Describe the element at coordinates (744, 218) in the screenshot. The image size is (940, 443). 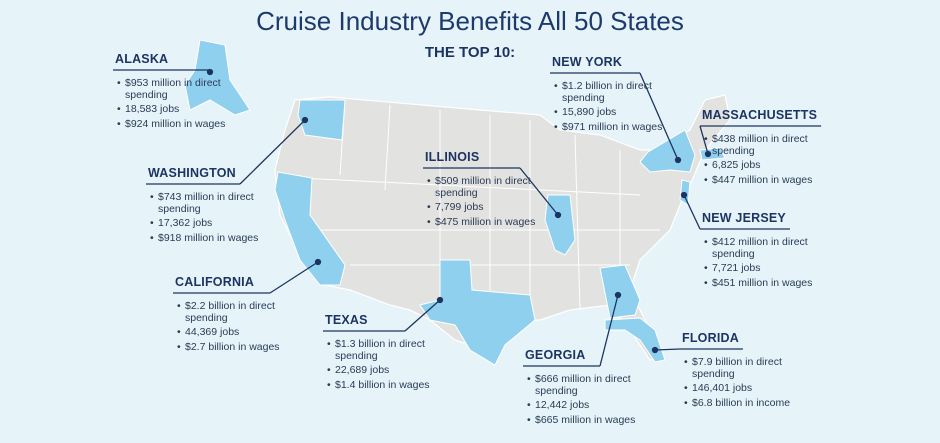
I see `state-name: NEW JERSEY` at that location.